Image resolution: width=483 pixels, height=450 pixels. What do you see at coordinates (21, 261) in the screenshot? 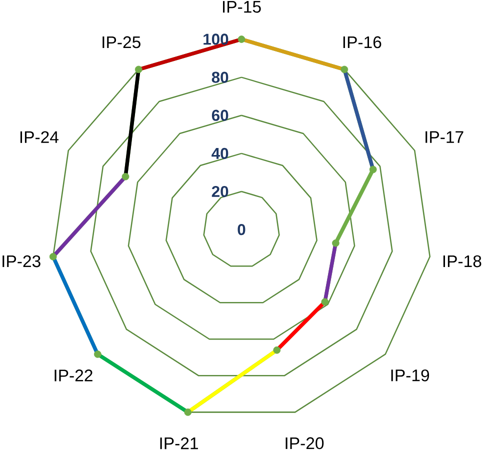
I see `spoke-label: IP-23` at bounding box center [21, 261].